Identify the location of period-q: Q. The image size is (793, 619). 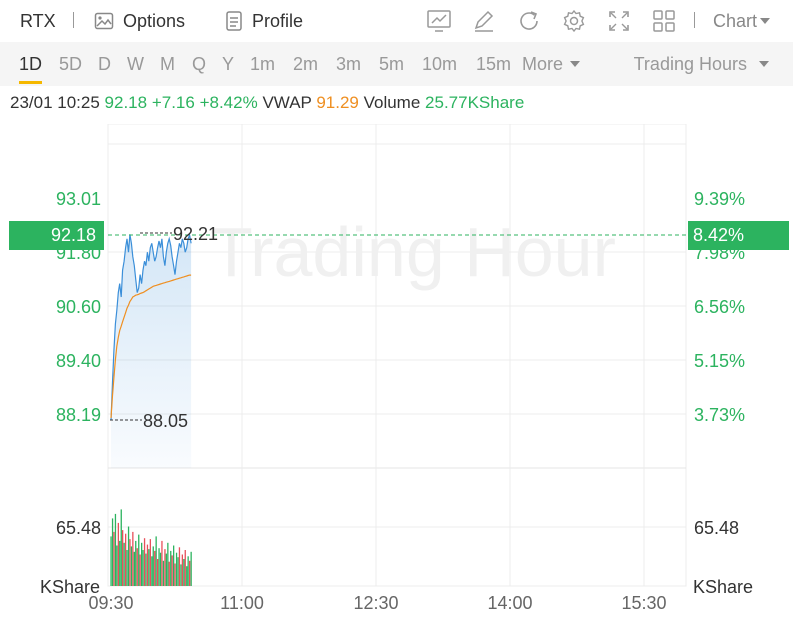
(199, 63).